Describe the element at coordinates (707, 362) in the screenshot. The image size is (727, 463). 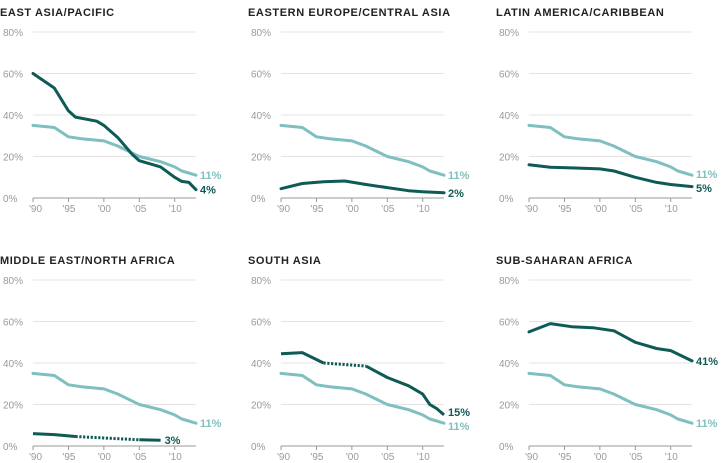
I see `series-end-label: 41%` at that location.